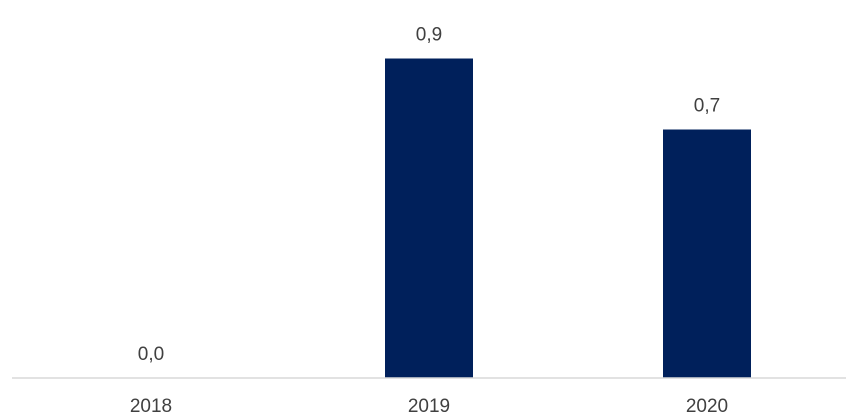 The image size is (846, 418). I want to click on bar-2020, so click(707, 253).